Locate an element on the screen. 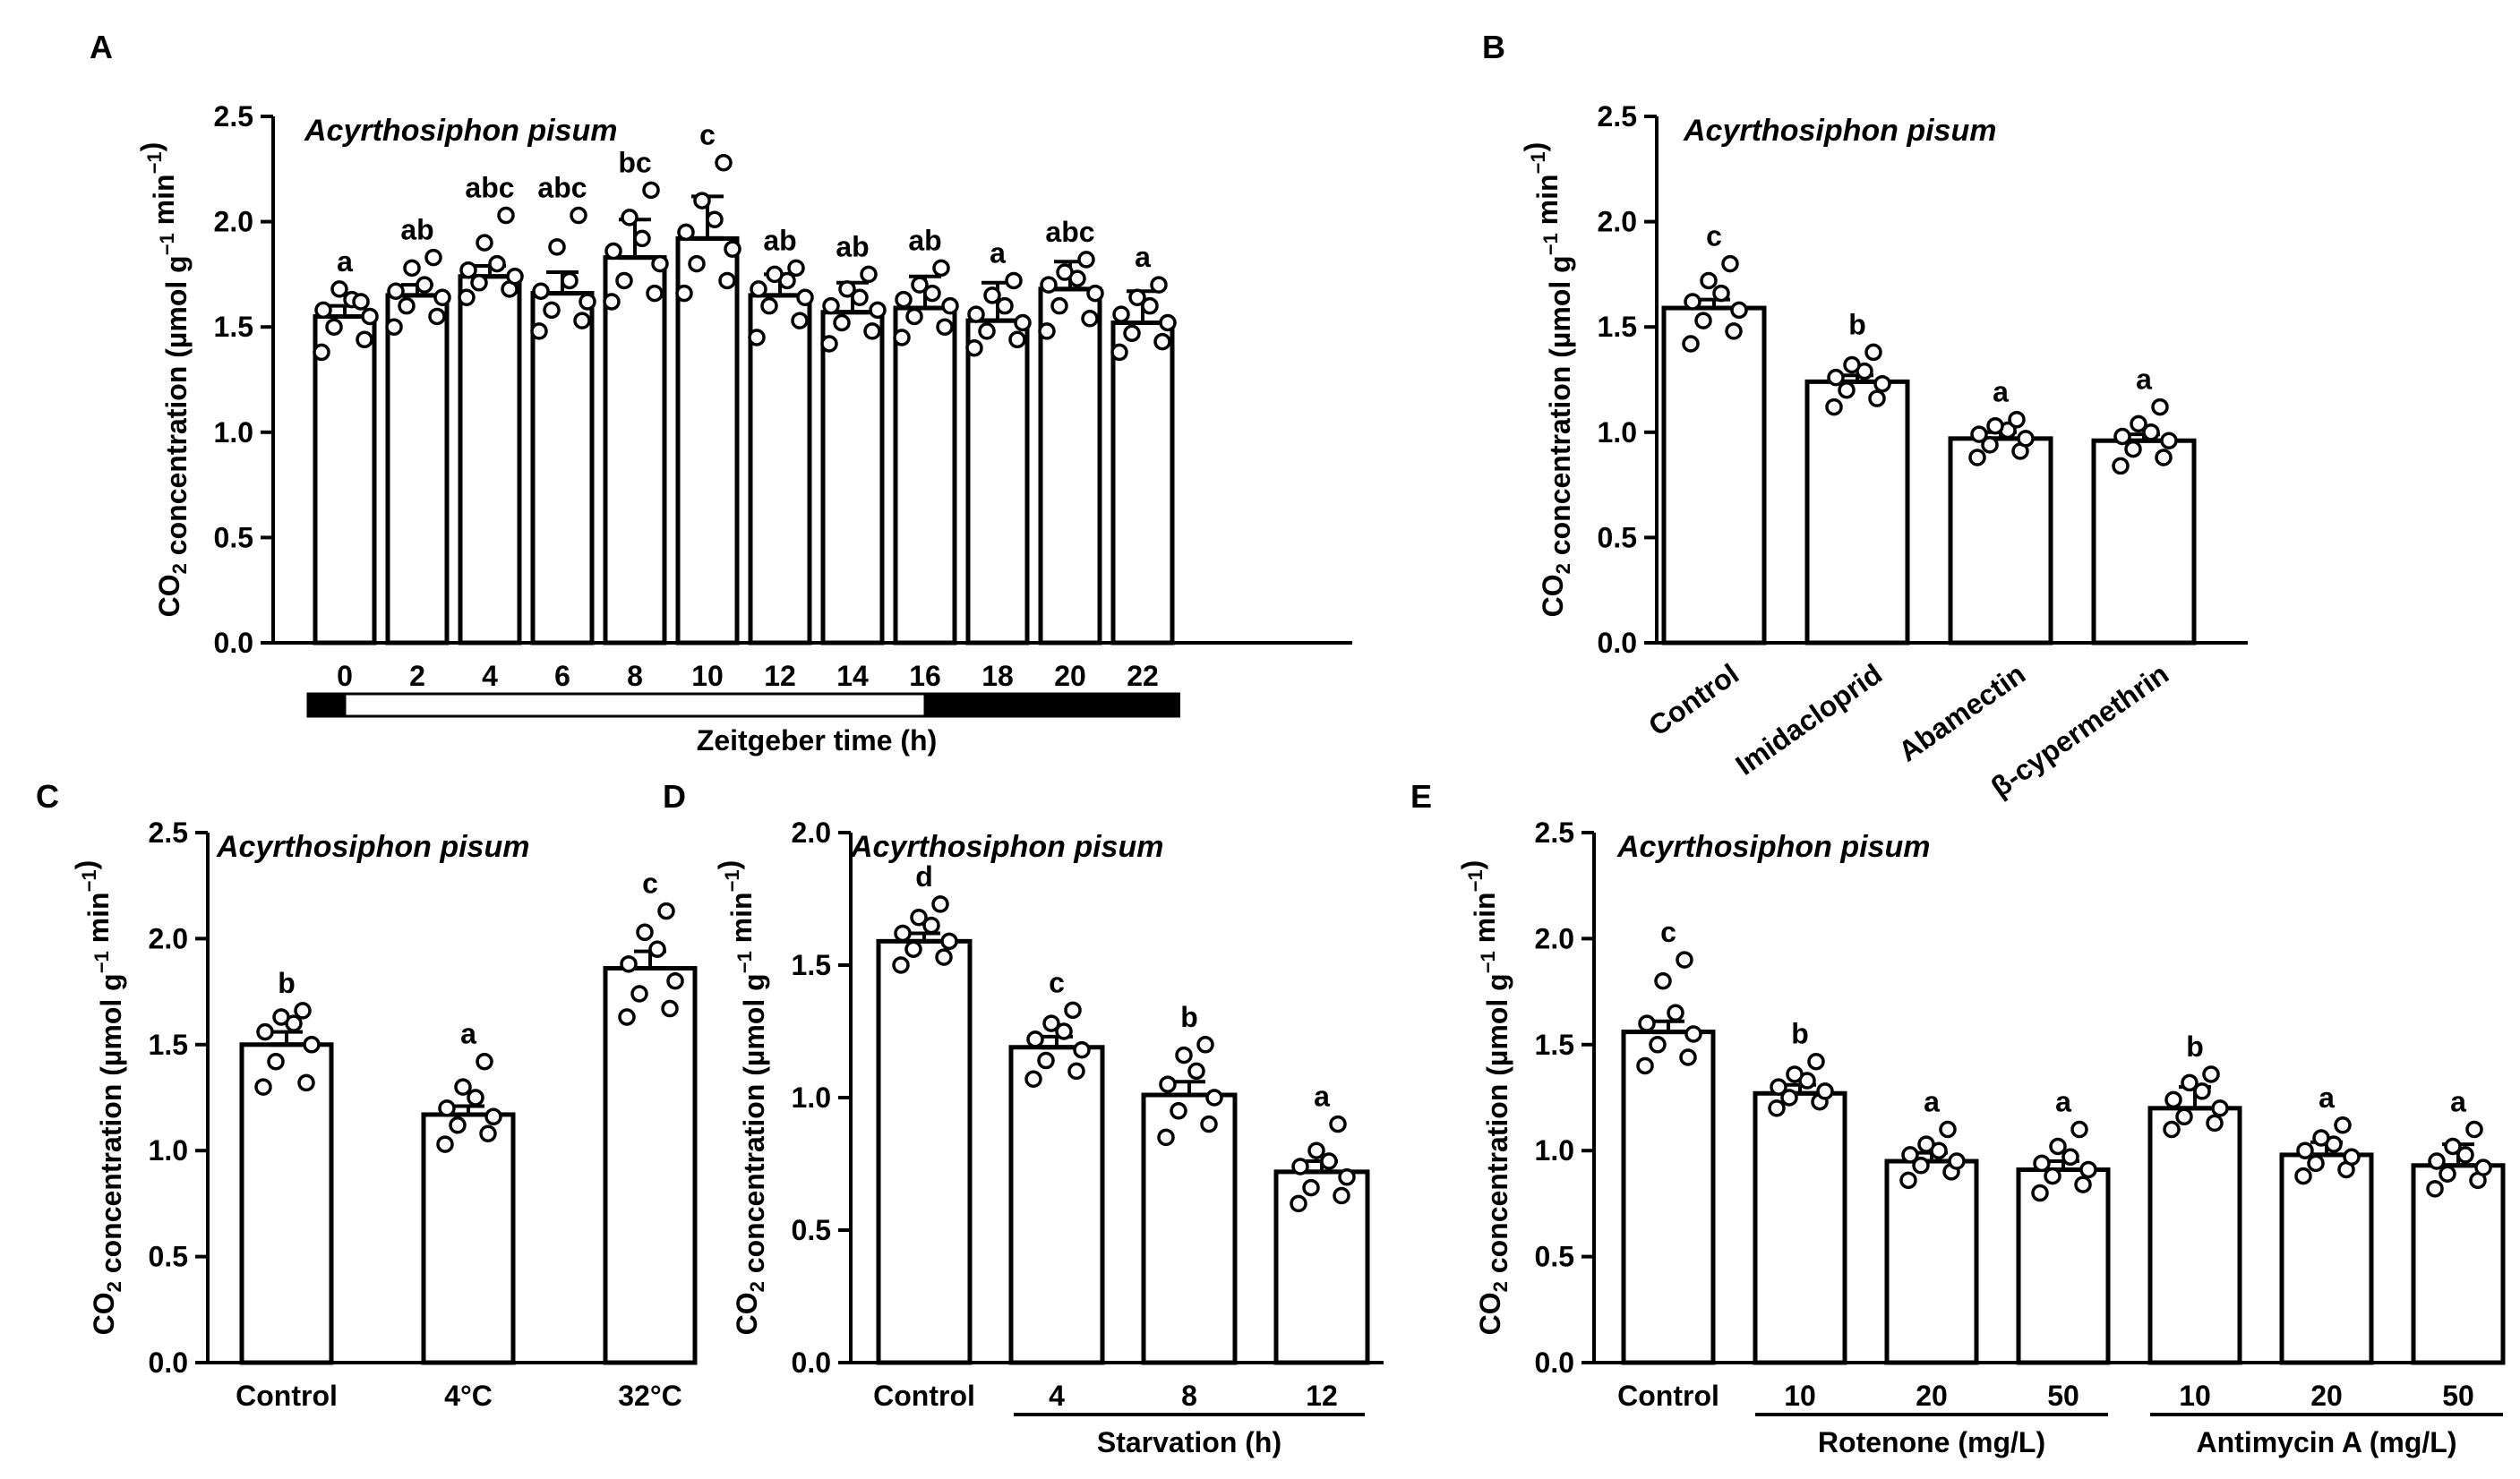 This screenshot has height=1479, width=2520. significance-letter: d is located at coordinates (924, 876).